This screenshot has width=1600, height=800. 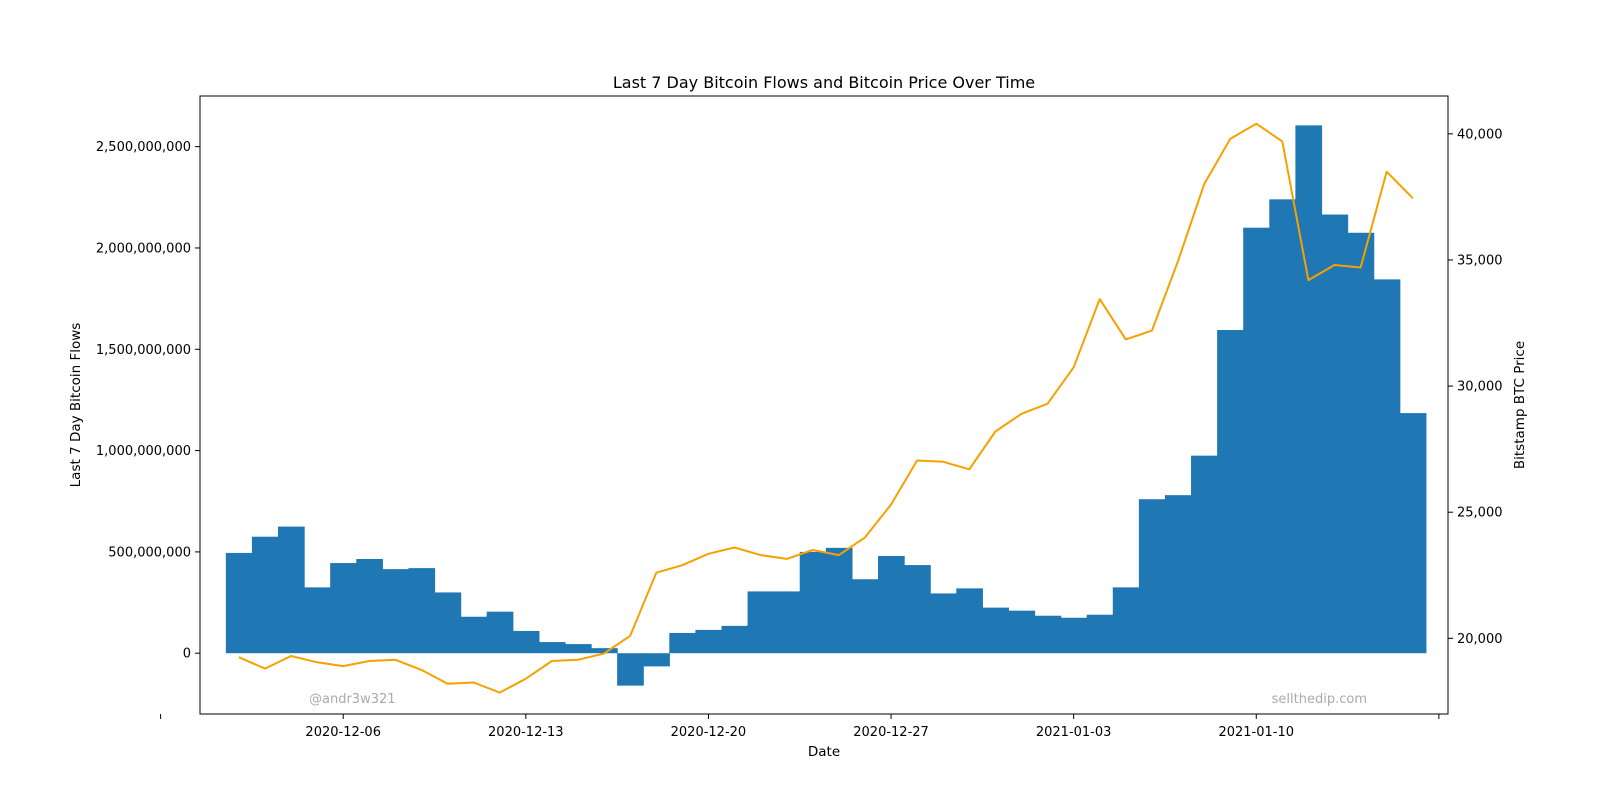 What do you see at coordinates (1480, 387) in the screenshot?
I see `y2-tick-label: 30,000` at bounding box center [1480, 387].